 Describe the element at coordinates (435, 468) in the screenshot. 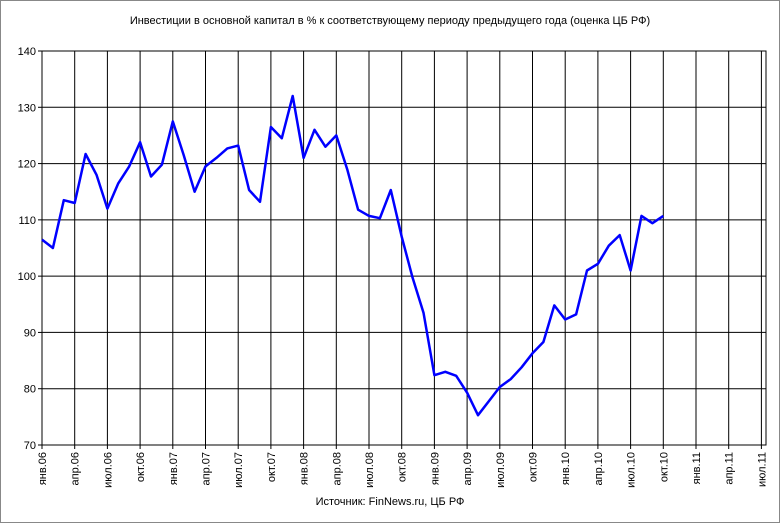

I see `x-tick-label: янв.09` at that location.